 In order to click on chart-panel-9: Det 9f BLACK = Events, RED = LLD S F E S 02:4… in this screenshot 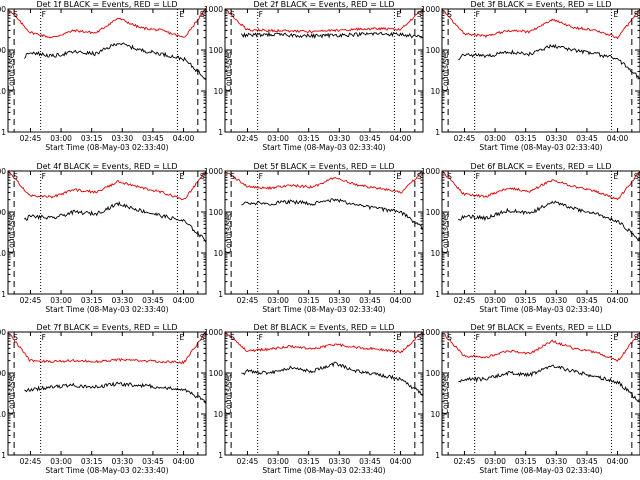, I will do `click(530, 399)`.